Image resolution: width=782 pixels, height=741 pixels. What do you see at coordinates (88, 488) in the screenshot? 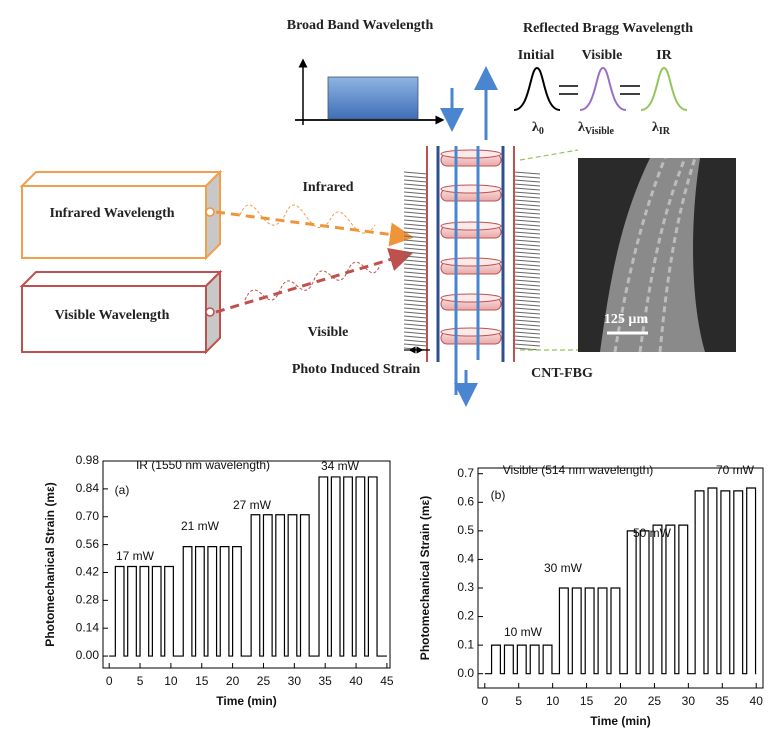
I see `y-tick-label: 0.84` at bounding box center [88, 488].